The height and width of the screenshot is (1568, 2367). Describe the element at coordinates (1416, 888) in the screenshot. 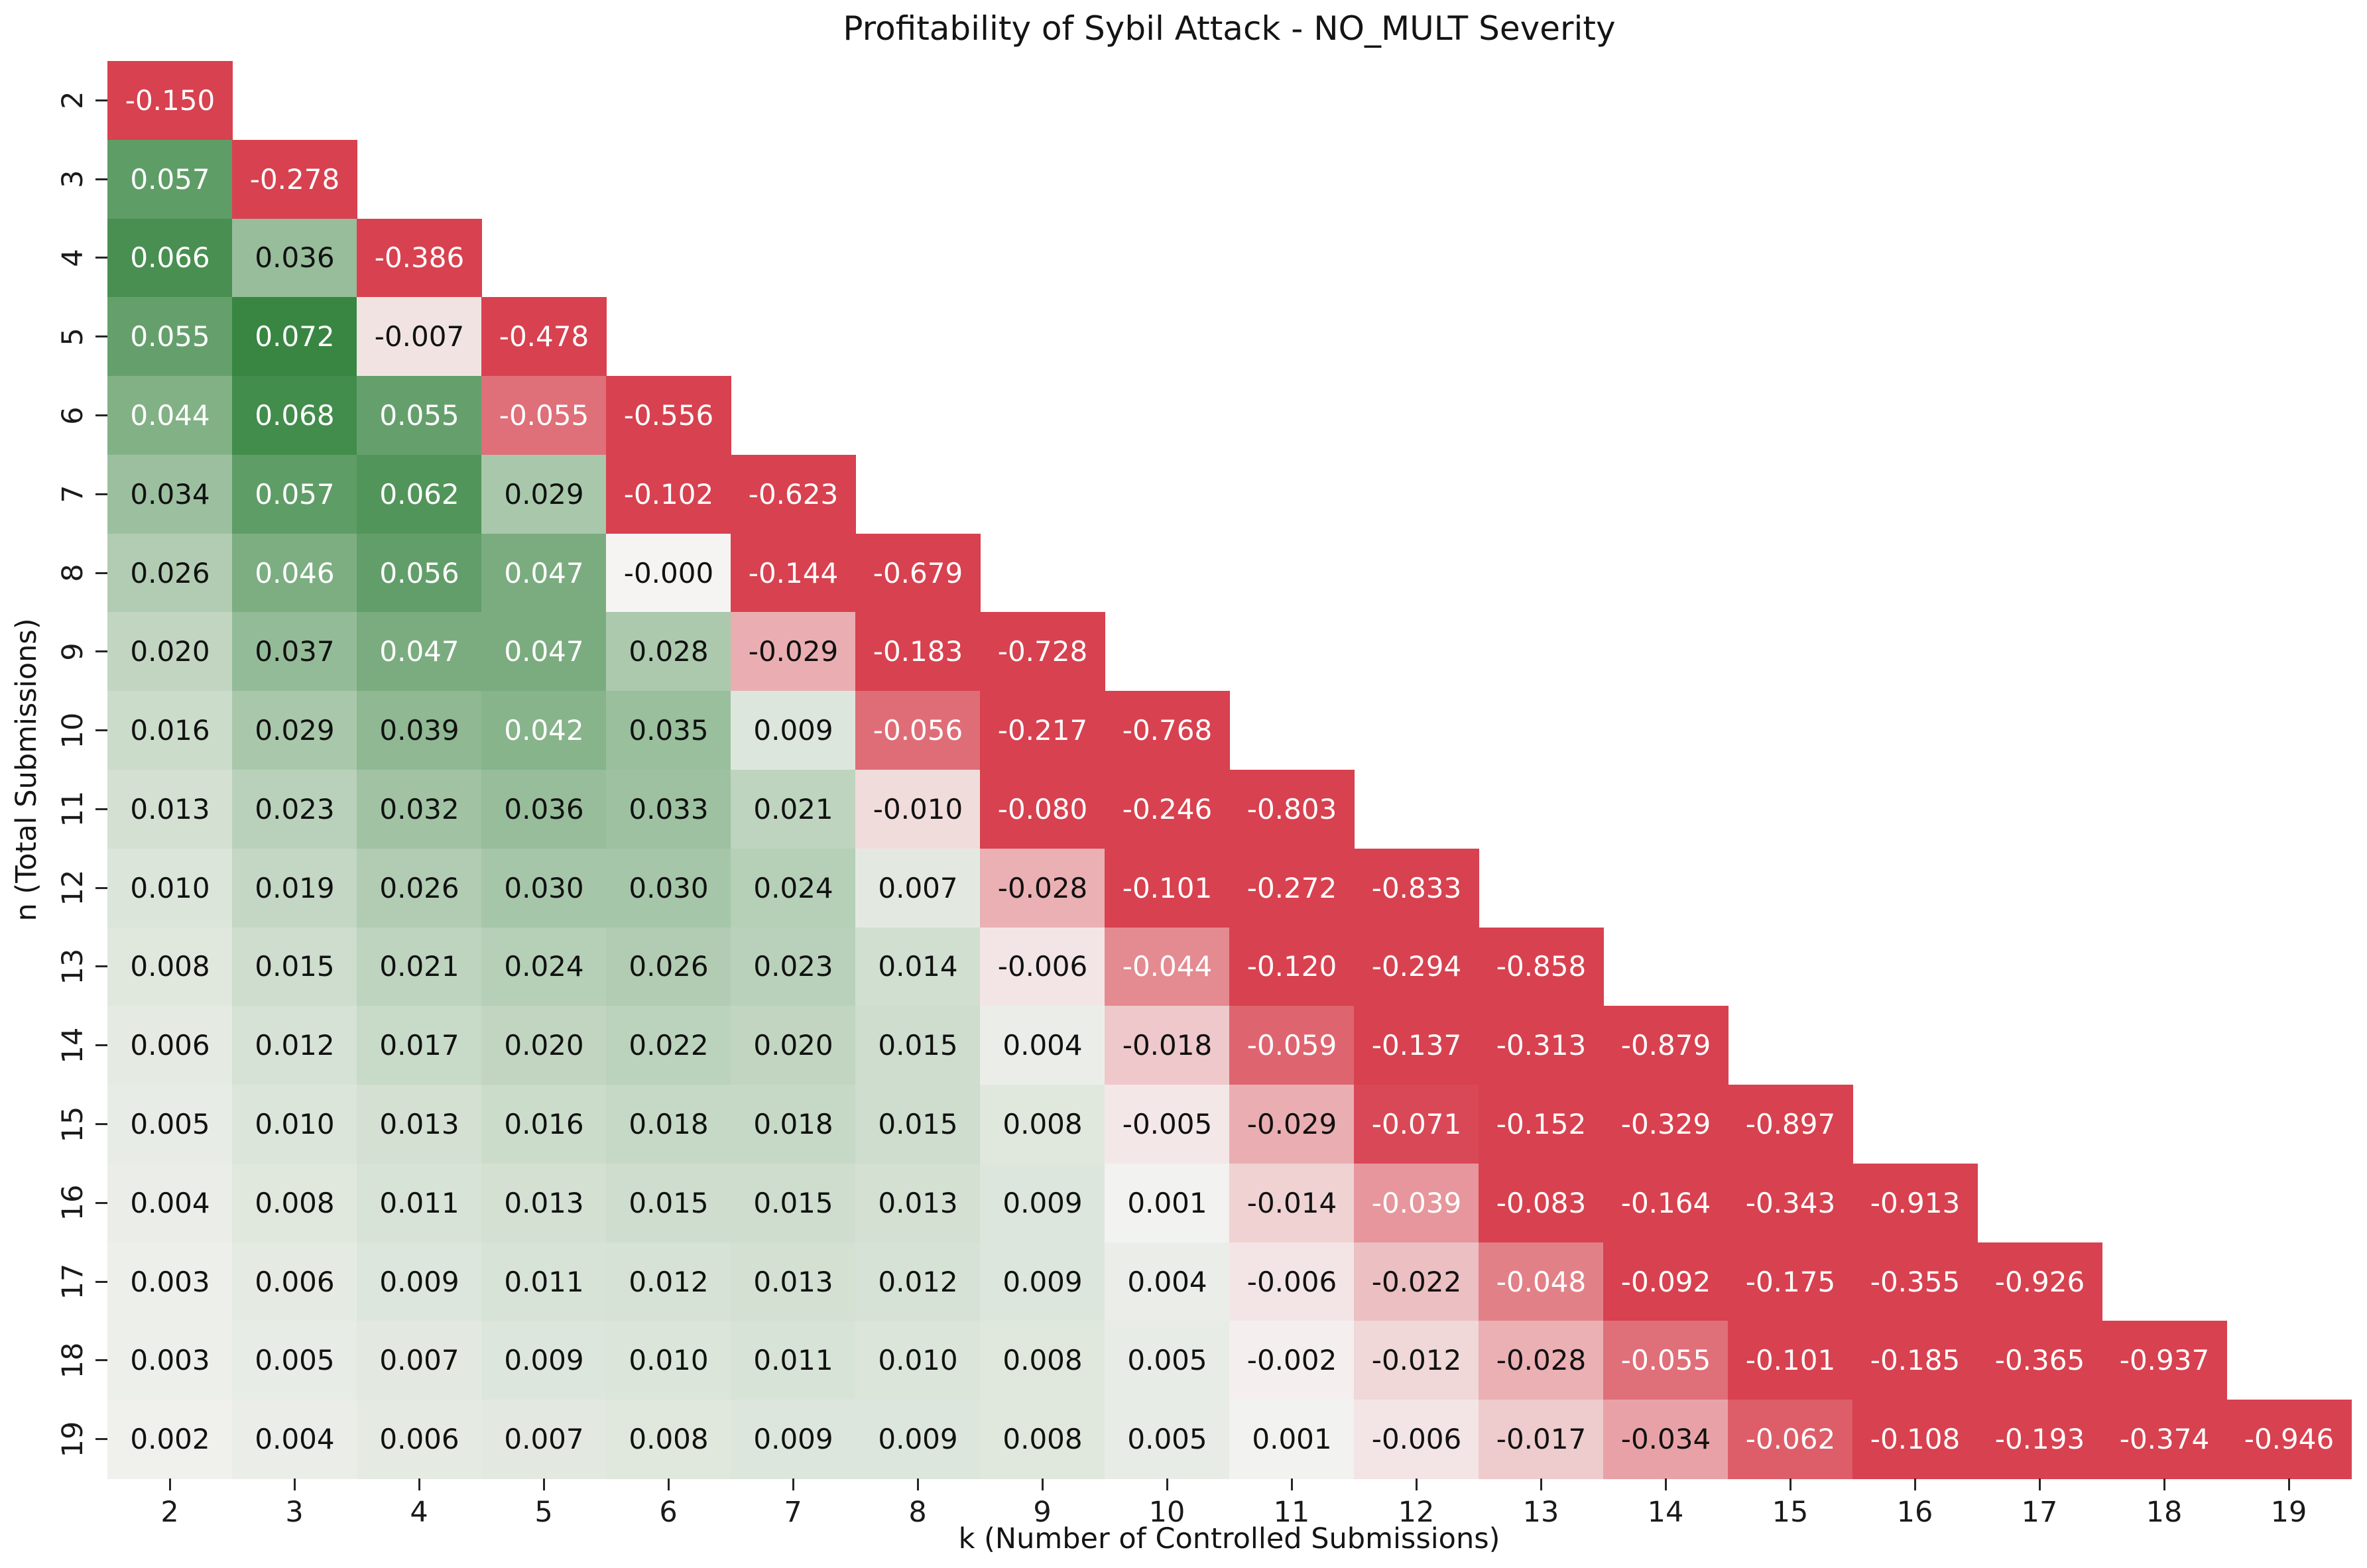

I see `heatmap-cell: -0.833` at that location.